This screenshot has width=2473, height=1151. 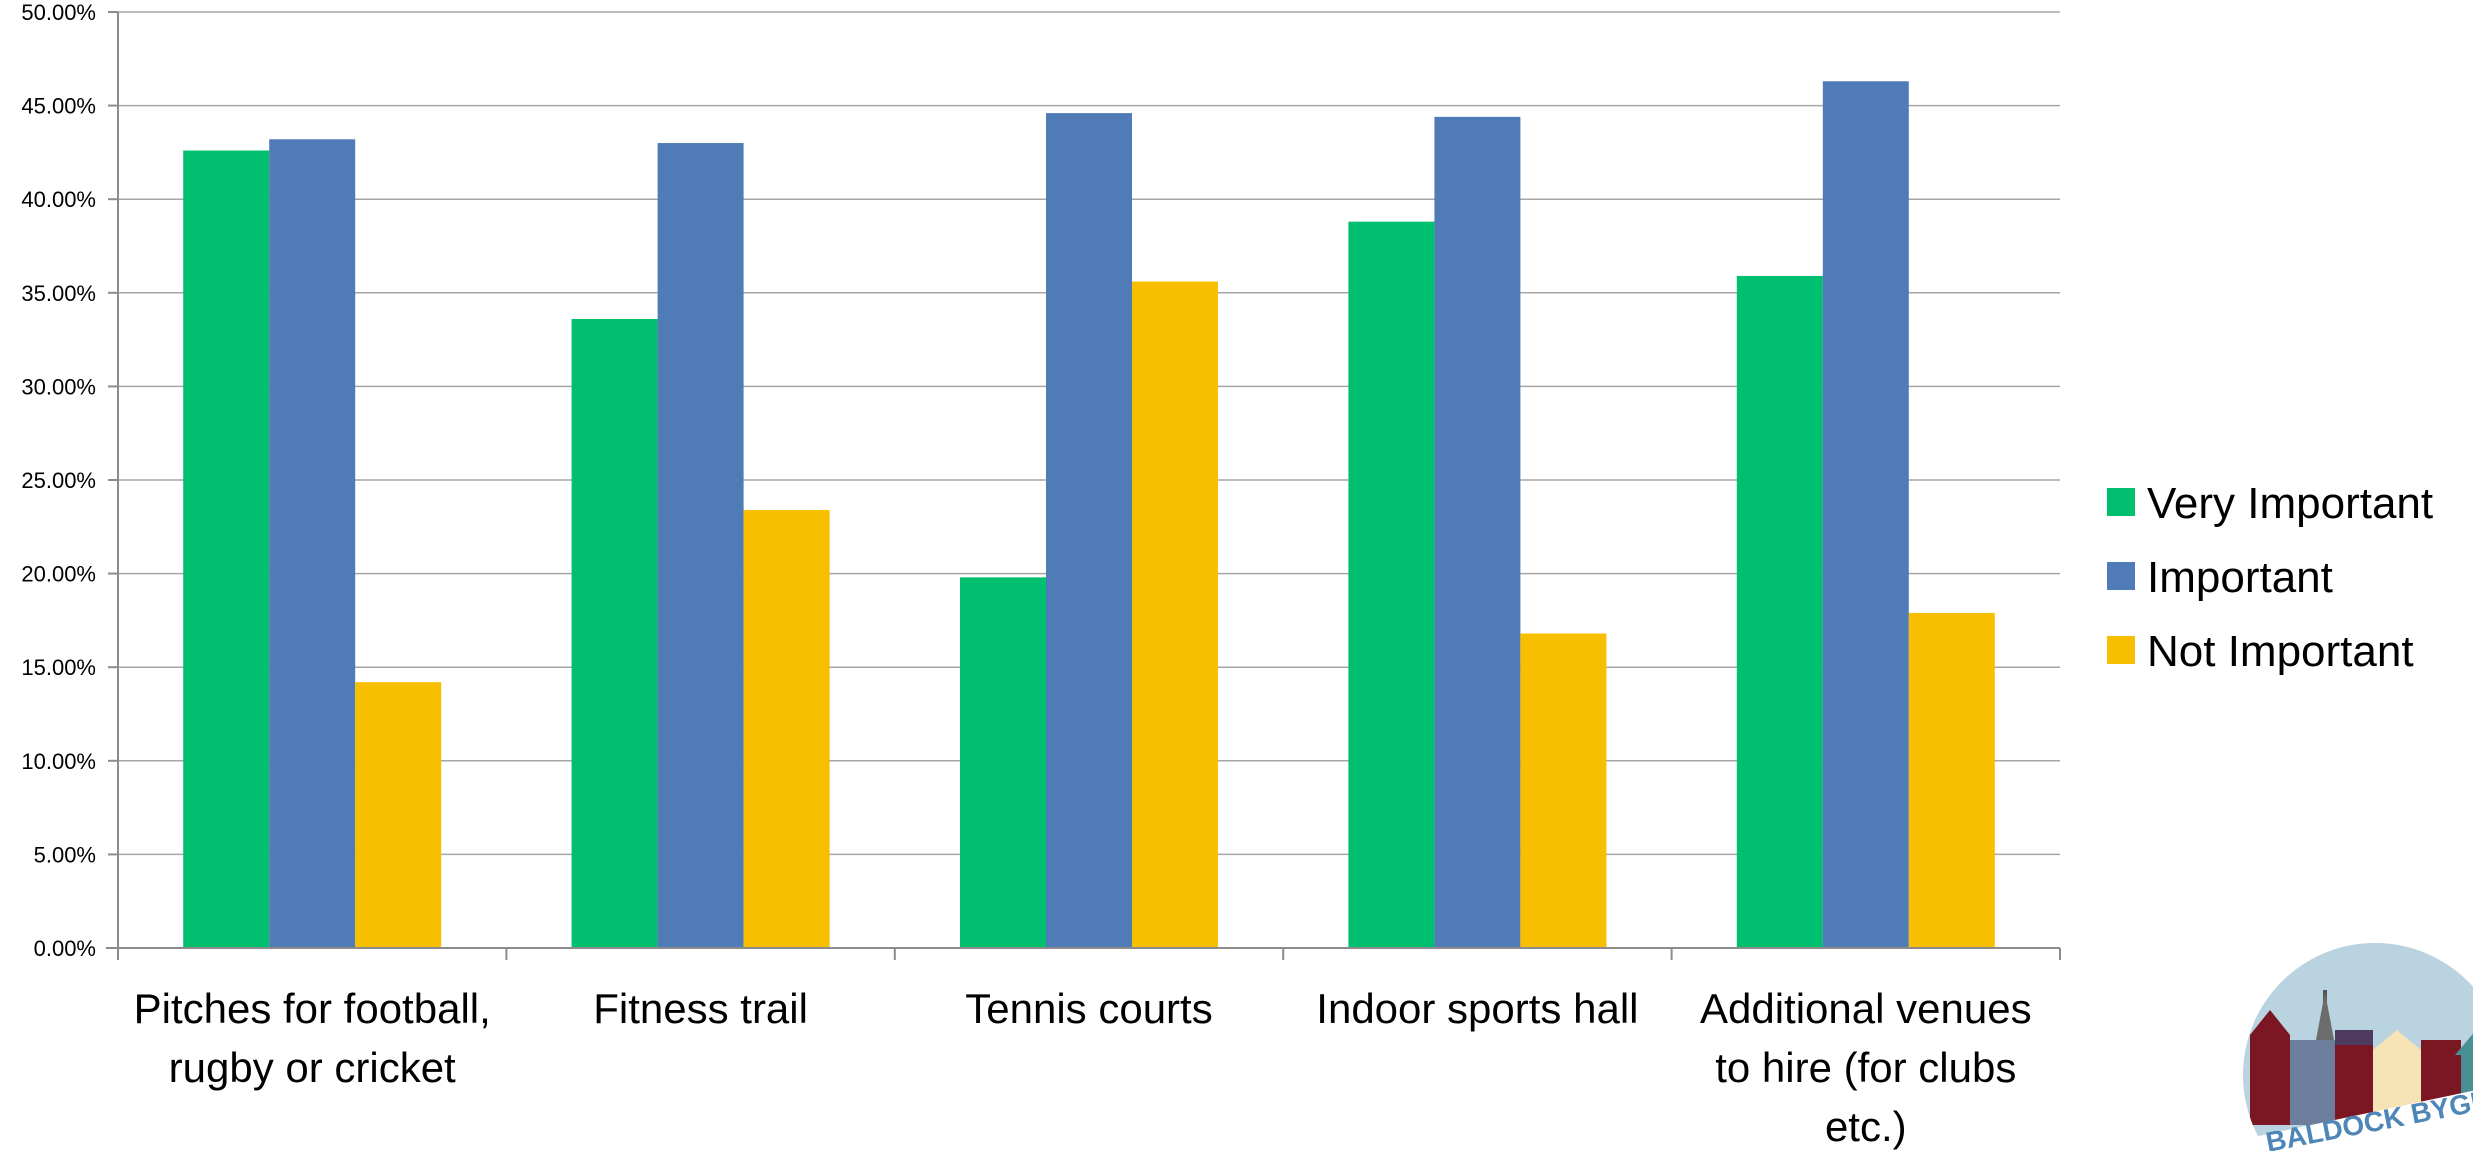 I want to click on y-tick-label: 25.00%, so click(x=58, y=480).